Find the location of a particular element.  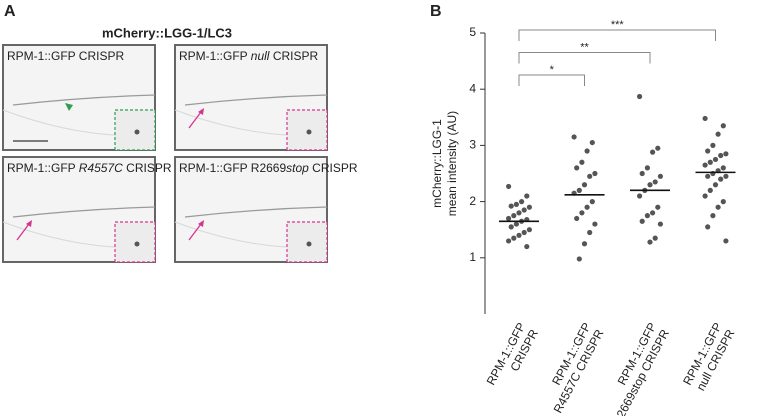

y-axis-label: mean intensity (AU) is located at coordinates (452, 163).